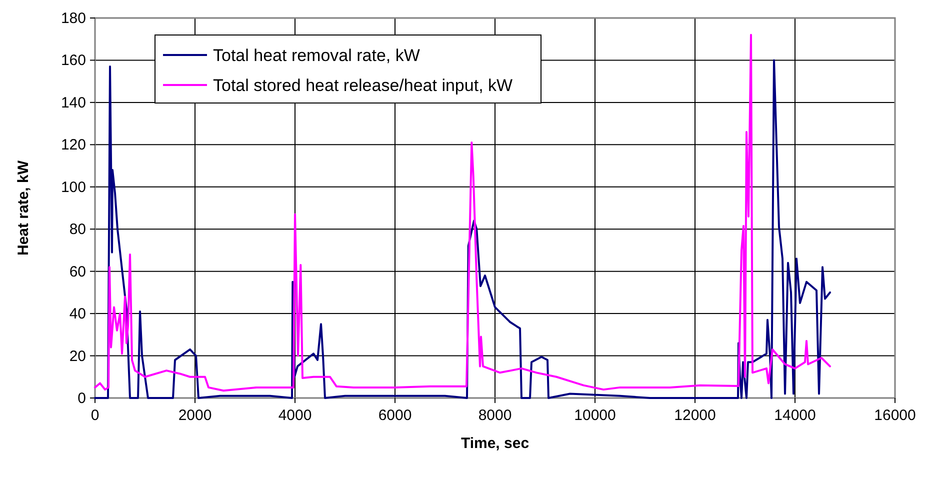 This screenshot has height=480, width=927. I want to click on y-axis-title: Heat rate, kW, so click(23, 208).